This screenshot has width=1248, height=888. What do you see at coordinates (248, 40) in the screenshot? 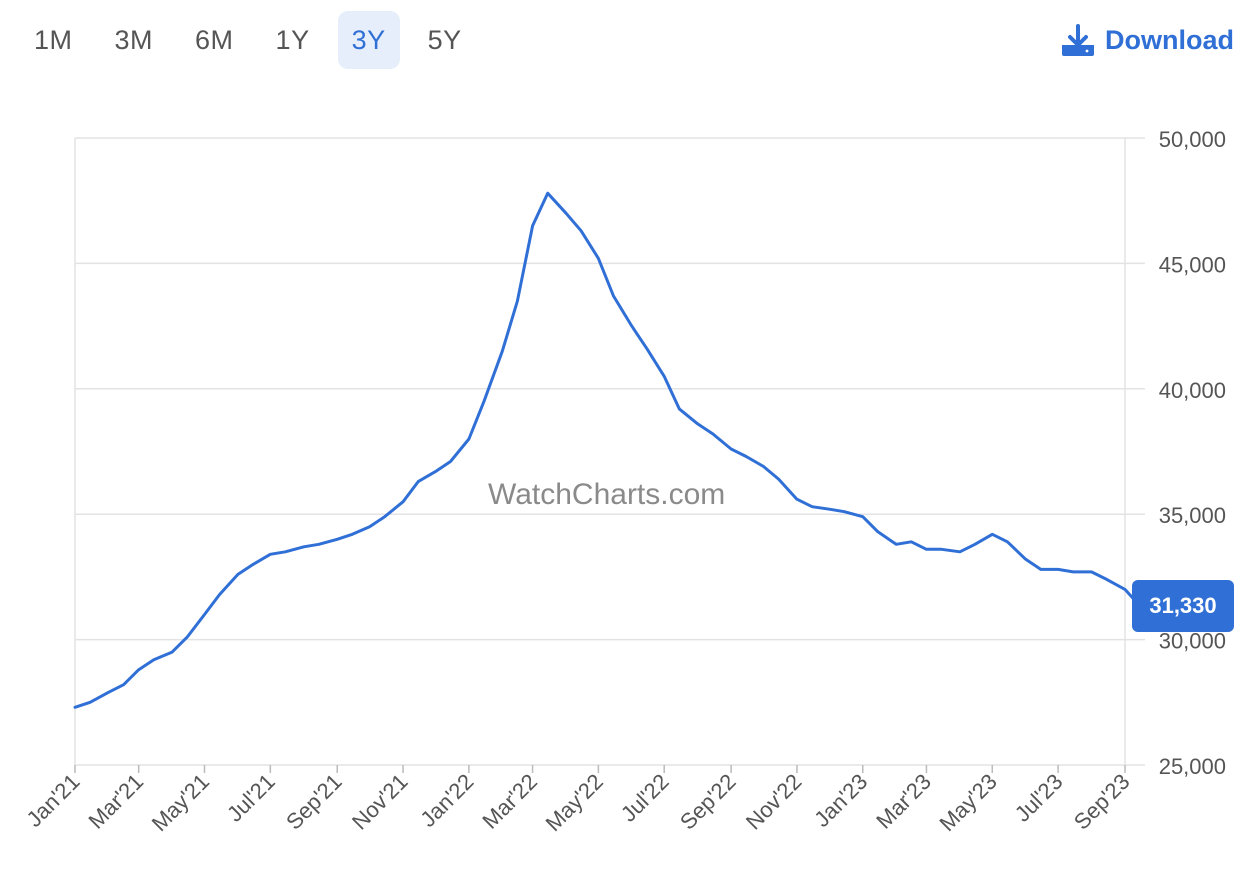
I see `range-tabs: 1M 3M 6M 1Y 3Y 5Y` at bounding box center [248, 40].